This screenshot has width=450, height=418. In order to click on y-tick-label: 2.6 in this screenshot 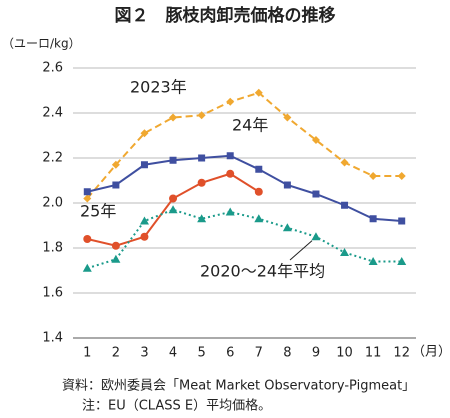, I will do `click(52, 68)`.